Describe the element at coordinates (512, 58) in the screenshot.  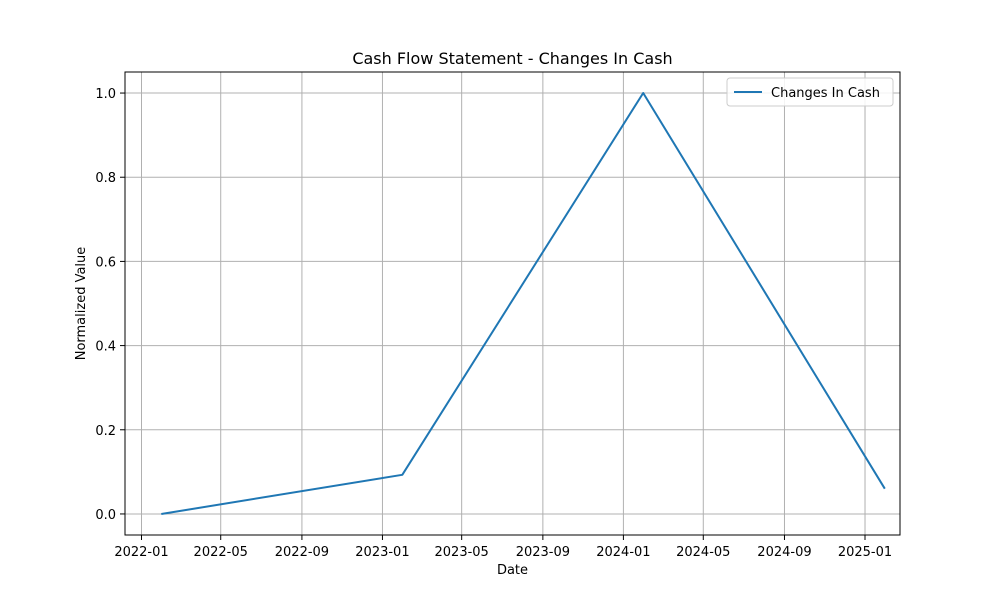
I see `chart-title: Cash Flow Statement - Changes In Cash` at that location.